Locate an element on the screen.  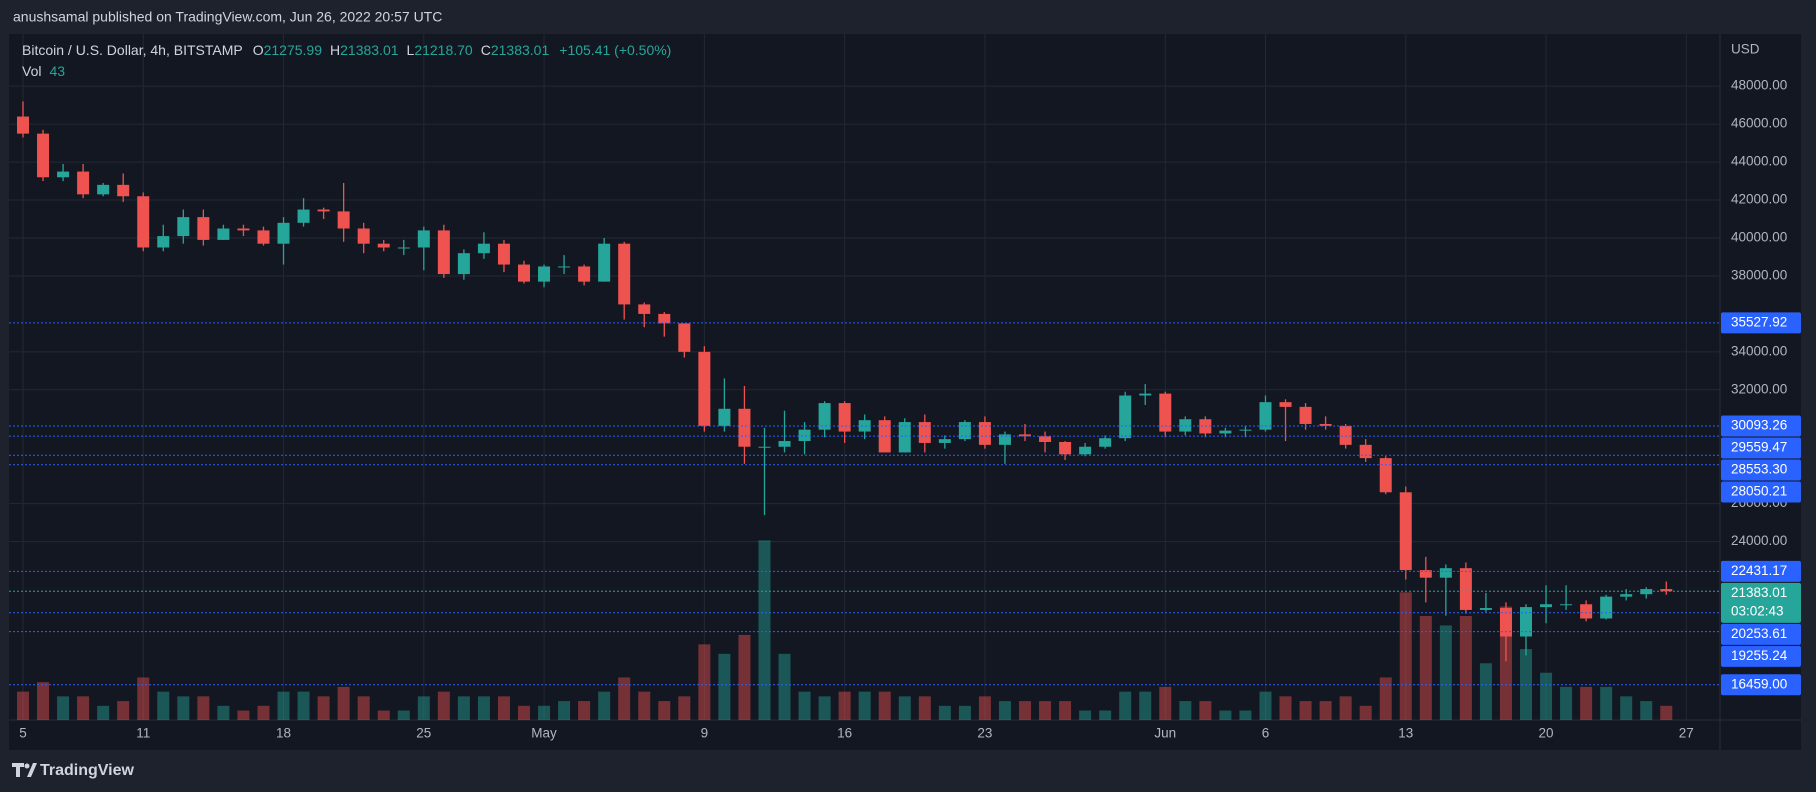
y-tick-label: 46000.00 is located at coordinates (1759, 123).